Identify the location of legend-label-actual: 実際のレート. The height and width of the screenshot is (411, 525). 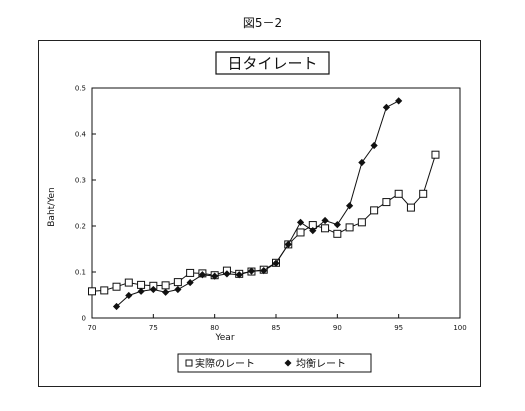
(225, 363).